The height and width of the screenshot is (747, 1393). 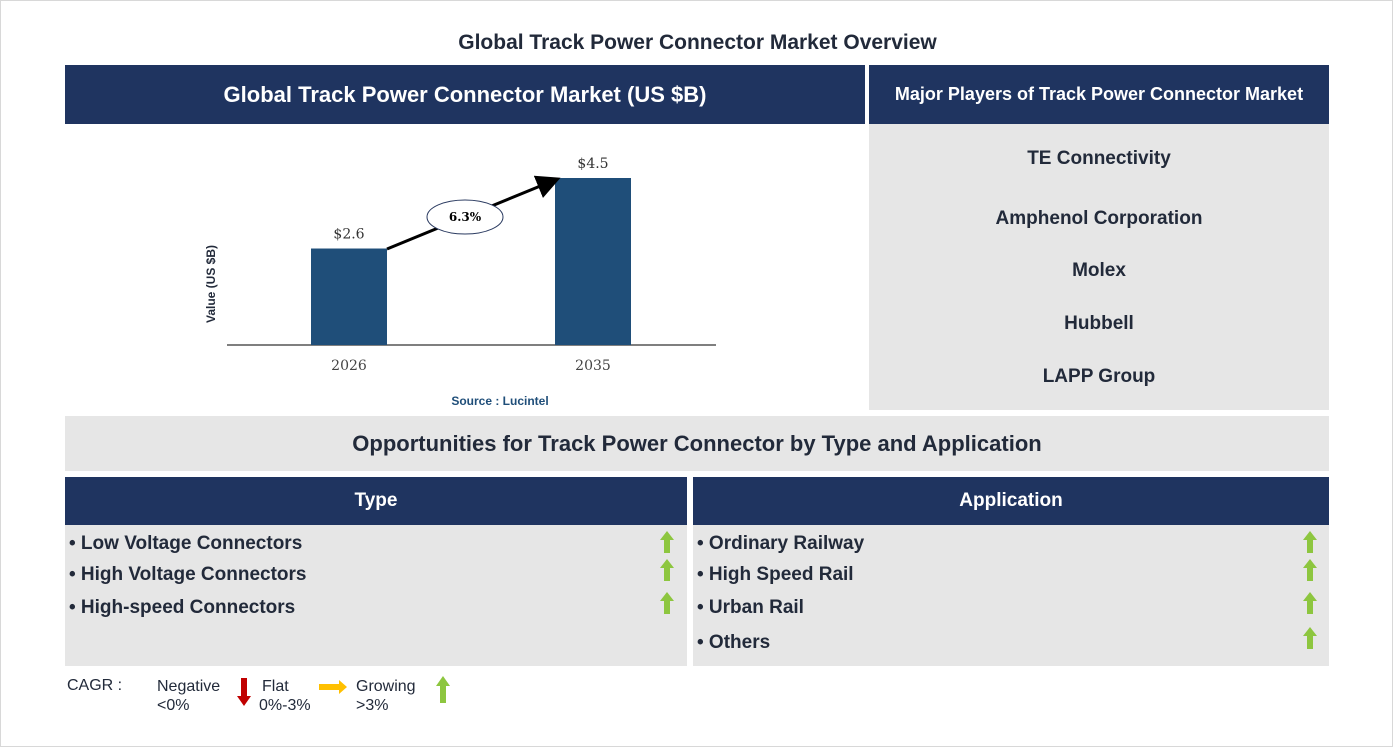 I want to click on application-header: Application, so click(x=1011, y=501).